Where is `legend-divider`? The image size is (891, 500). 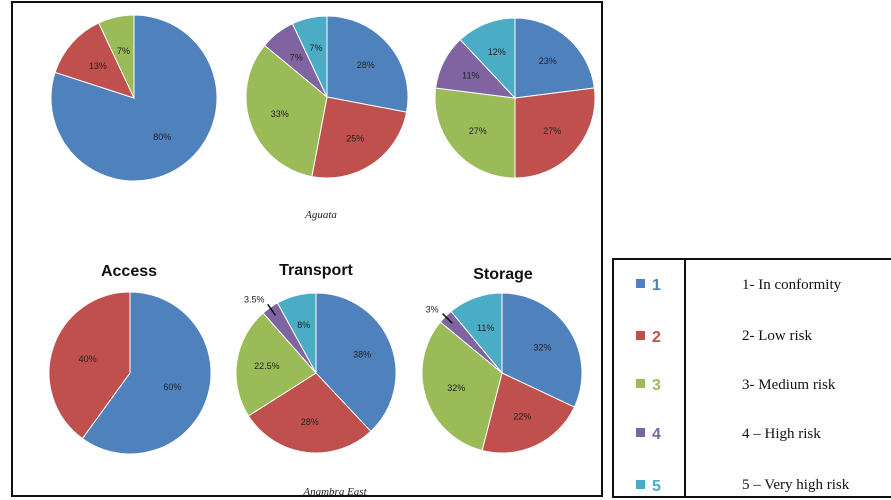 legend-divider is located at coordinates (685, 378).